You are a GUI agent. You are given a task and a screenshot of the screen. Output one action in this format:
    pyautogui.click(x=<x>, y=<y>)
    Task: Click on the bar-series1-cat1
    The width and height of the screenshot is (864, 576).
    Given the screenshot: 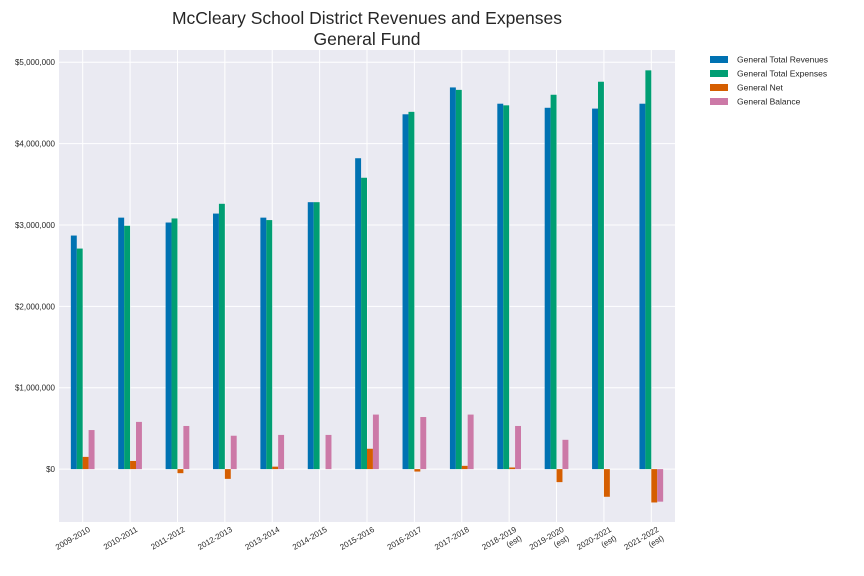 What is the action you would take?
    pyautogui.click(x=127, y=347)
    